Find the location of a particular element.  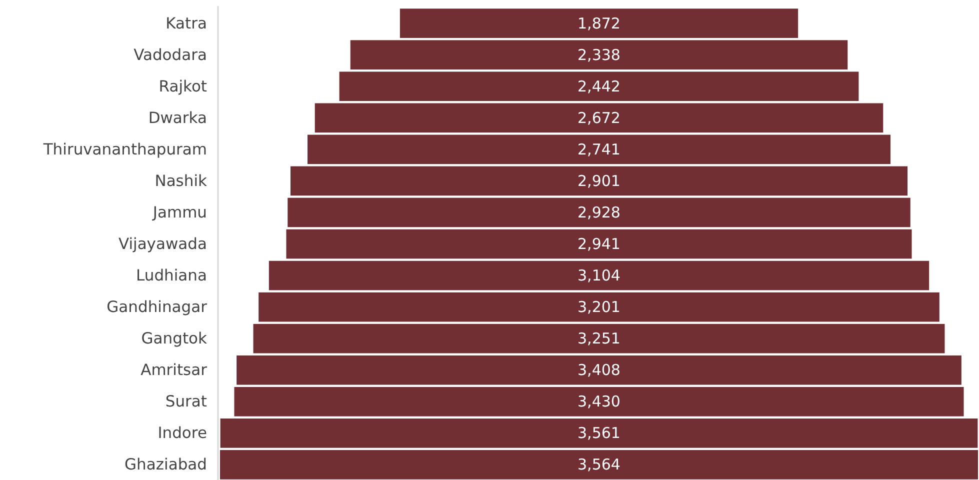

data-label: 3,561 is located at coordinates (599, 433).